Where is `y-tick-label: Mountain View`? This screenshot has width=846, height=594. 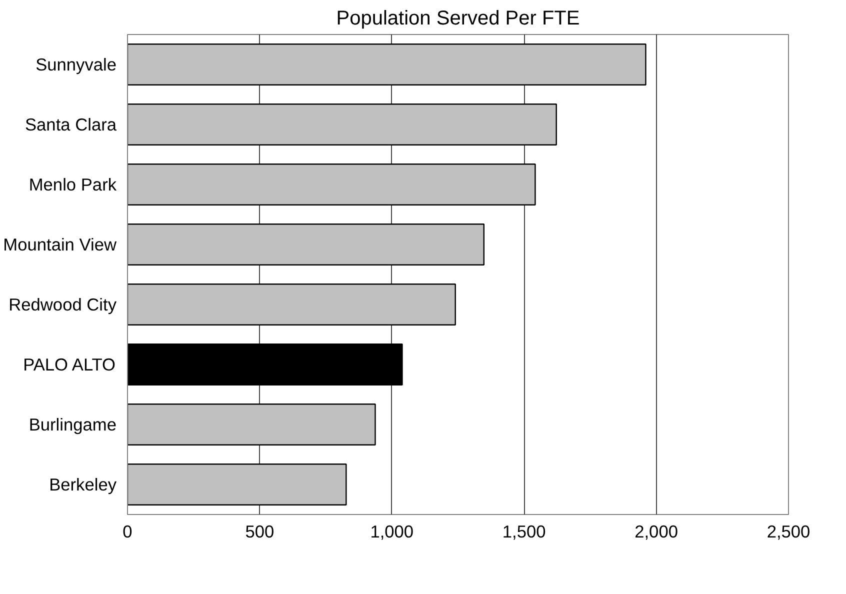 y-tick-label: Mountain View is located at coordinates (60, 244).